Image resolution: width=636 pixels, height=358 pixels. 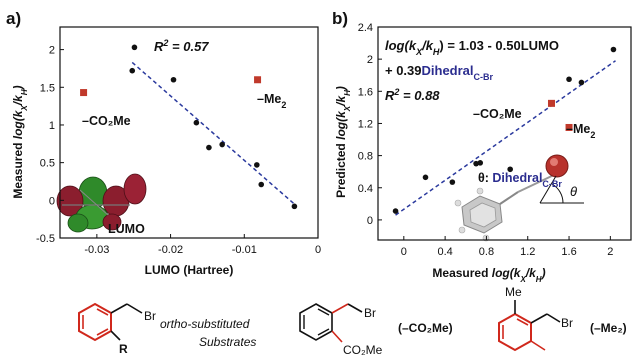 What do you see at coordinates (45, 239) in the screenshot?
I see `panel-a-y-tick-label: -0.5` at bounding box center [45, 239].